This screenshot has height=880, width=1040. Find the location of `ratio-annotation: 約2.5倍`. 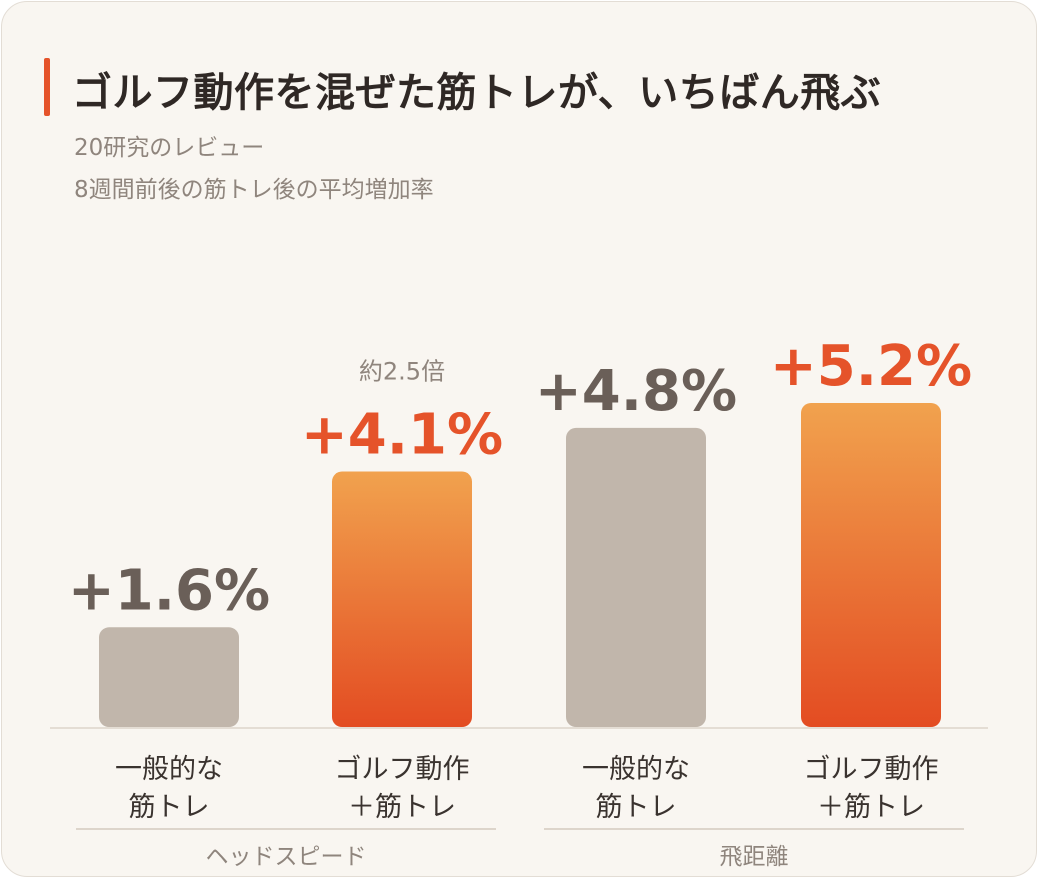

ratio-annotation: 約2.5倍 is located at coordinates (402, 372).